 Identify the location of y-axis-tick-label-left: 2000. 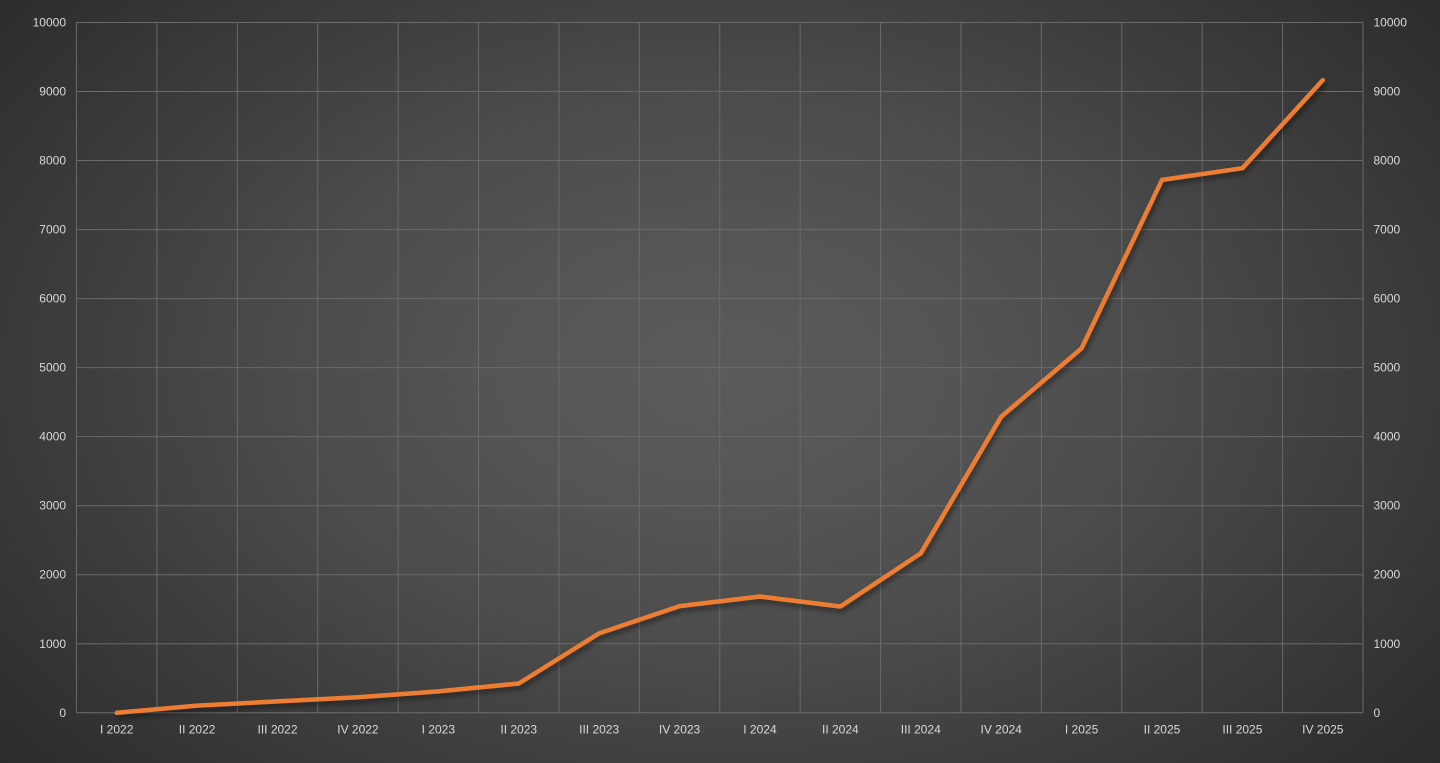
(52, 575).